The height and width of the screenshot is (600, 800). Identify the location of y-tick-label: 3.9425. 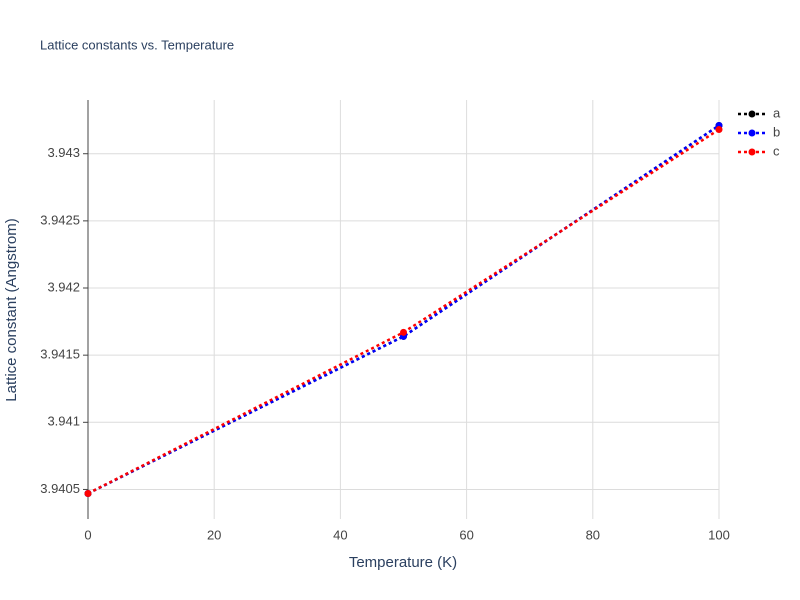
(60, 219).